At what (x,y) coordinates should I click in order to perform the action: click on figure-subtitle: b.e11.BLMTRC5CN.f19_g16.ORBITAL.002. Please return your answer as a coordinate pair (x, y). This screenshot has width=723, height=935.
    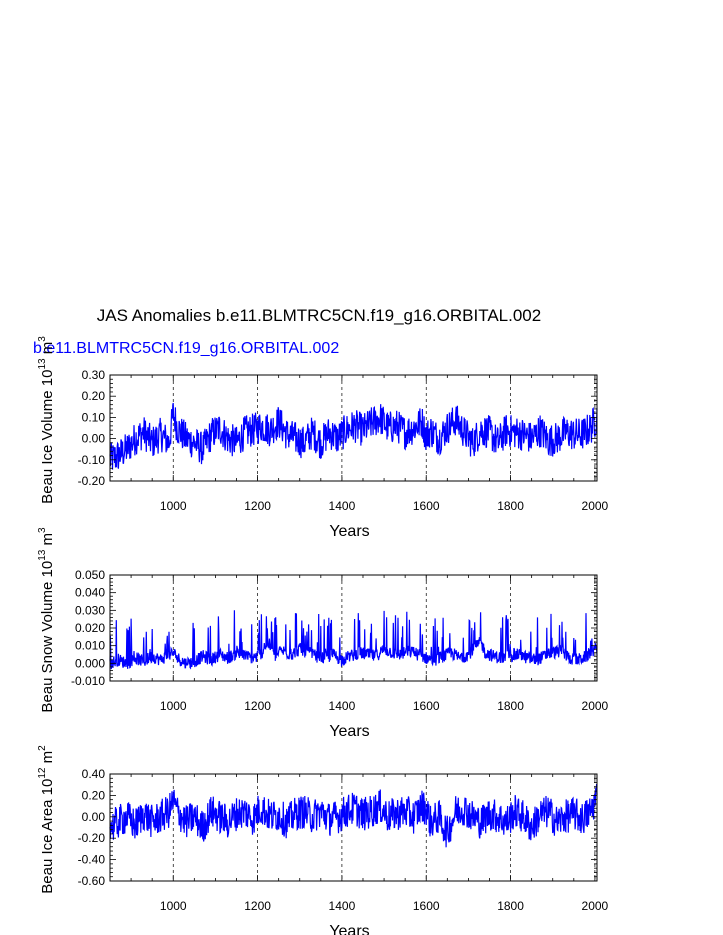
    Looking at the image, I should click on (186, 348).